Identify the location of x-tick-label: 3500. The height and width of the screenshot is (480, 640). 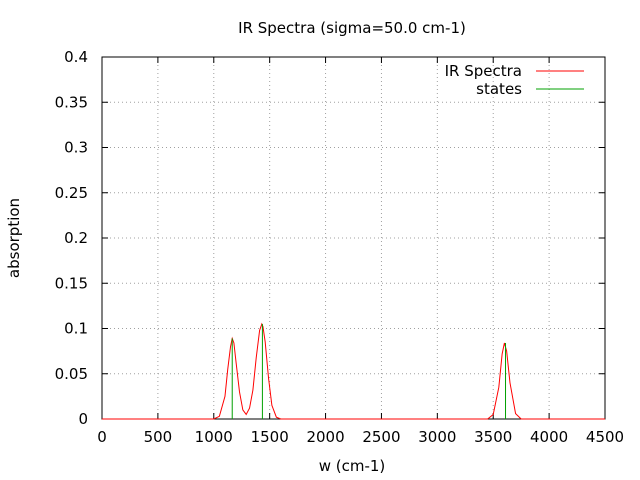
(493, 437).